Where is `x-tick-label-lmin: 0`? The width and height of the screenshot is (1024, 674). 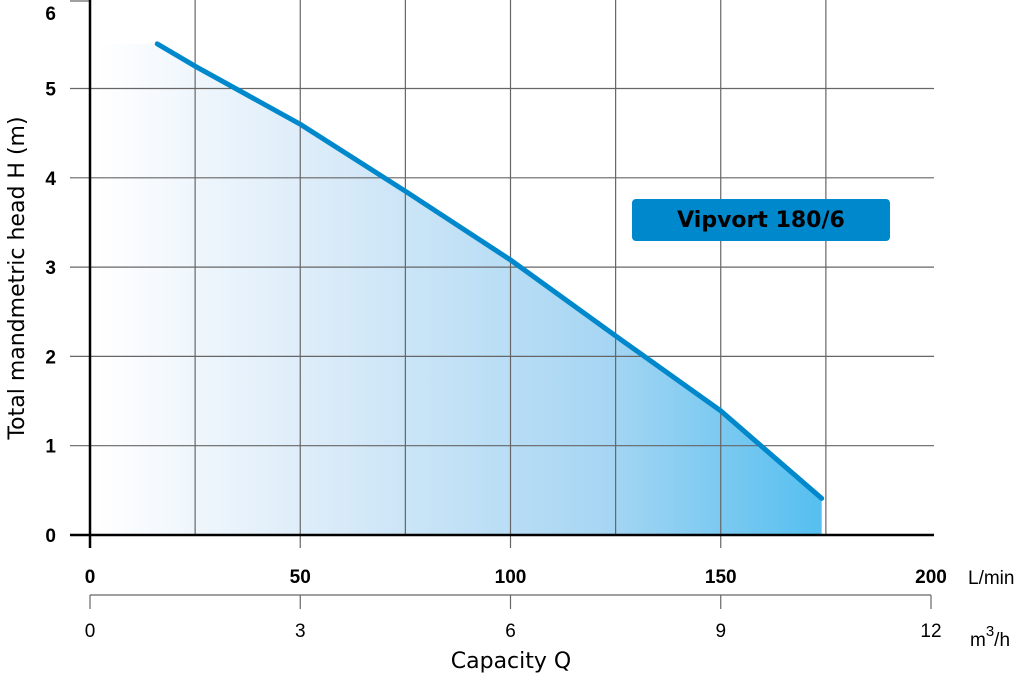
x-tick-label-lmin: 0 is located at coordinates (90, 577).